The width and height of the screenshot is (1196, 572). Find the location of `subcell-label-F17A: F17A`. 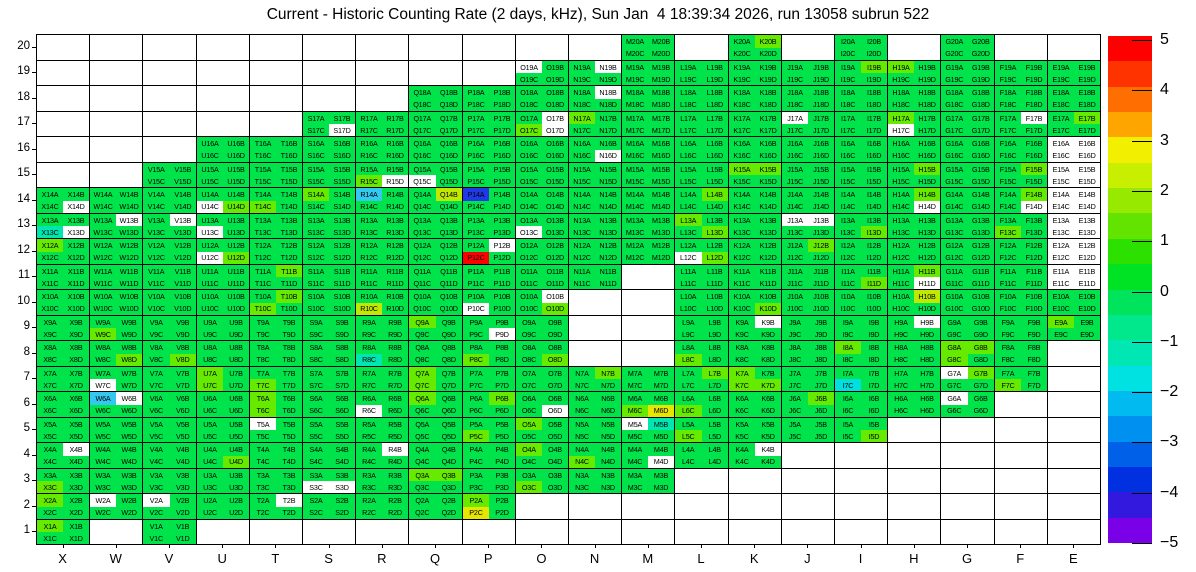

subcell-label-F17A: F17A is located at coordinates (1008, 118).